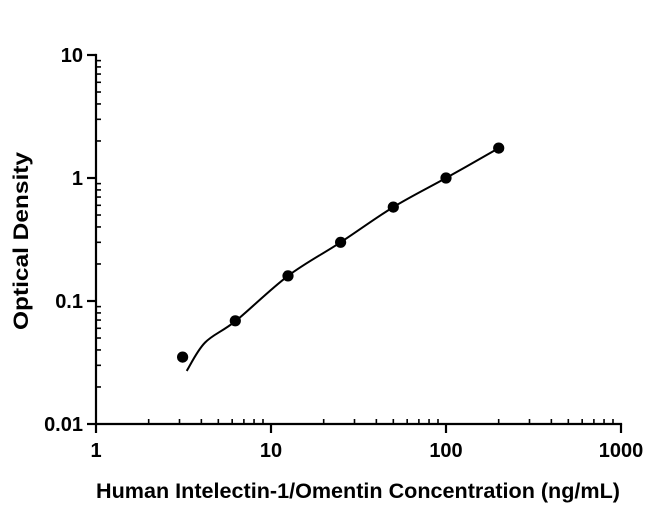 Image resolution: width=650 pixels, height=508 pixels. What do you see at coordinates (72, 56) in the screenshot?
I see `y-tick-label: 10` at bounding box center [72, 56].